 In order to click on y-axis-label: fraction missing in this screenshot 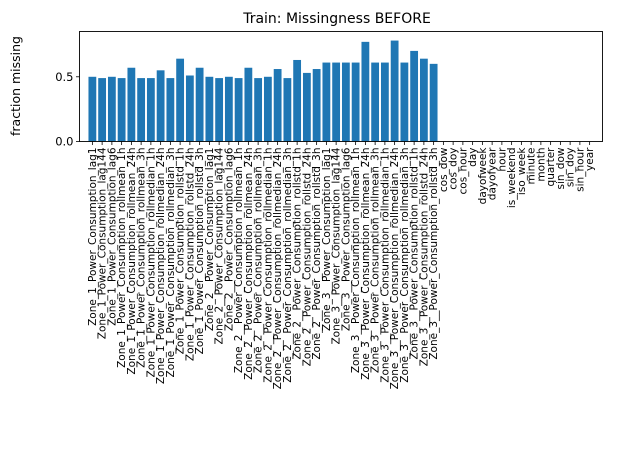, I will do `click(15, 86)`.